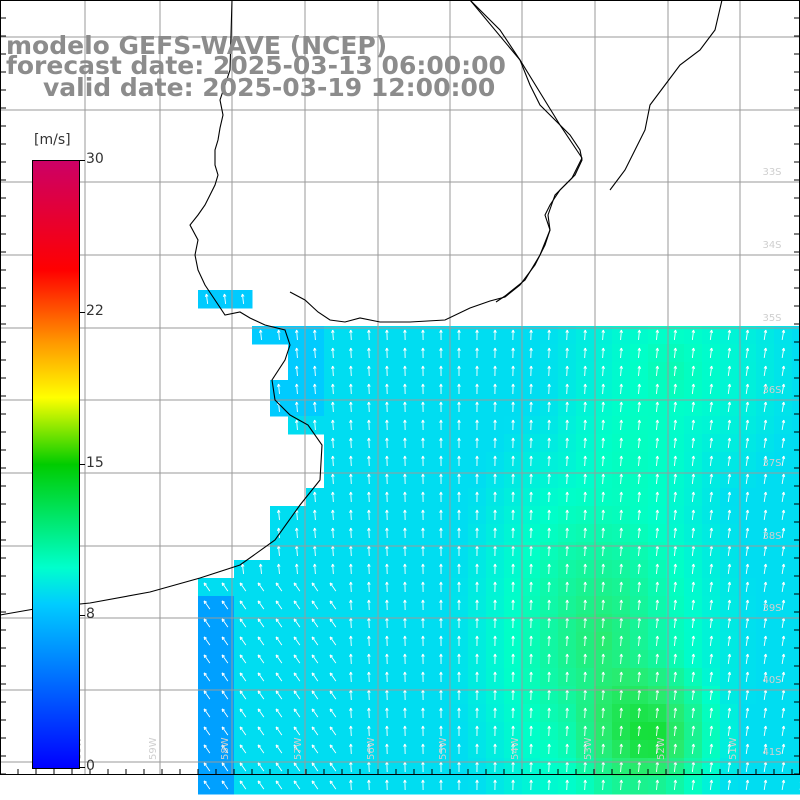  I want to click on legend-tick-22: 22, so click(95, 311).